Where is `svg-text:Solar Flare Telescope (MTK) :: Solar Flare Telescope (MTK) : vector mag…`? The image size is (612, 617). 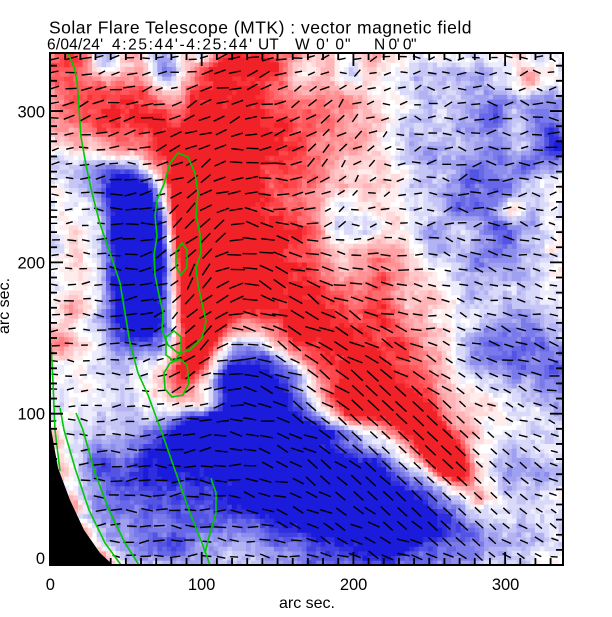
svg-text:Solar Flare Telescope (MTK) :: Solar Flare Telescope (MTK) : vector mag… is located at coordinates (260, 28).